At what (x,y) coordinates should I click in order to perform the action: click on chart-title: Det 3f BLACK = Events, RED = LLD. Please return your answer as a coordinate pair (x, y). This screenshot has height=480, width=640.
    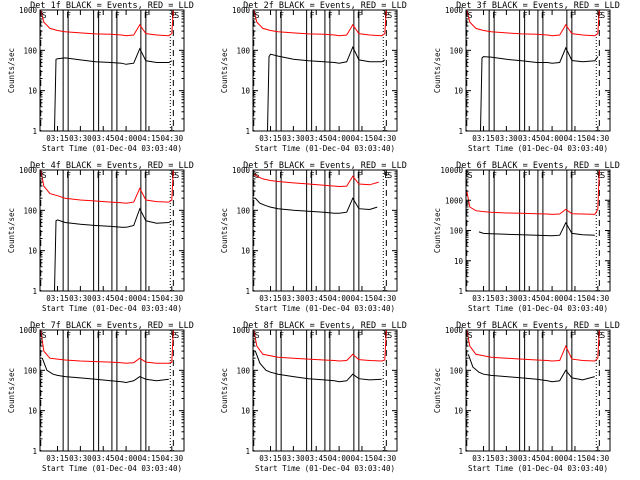
    Looking at the image, I should click on (538, 6).